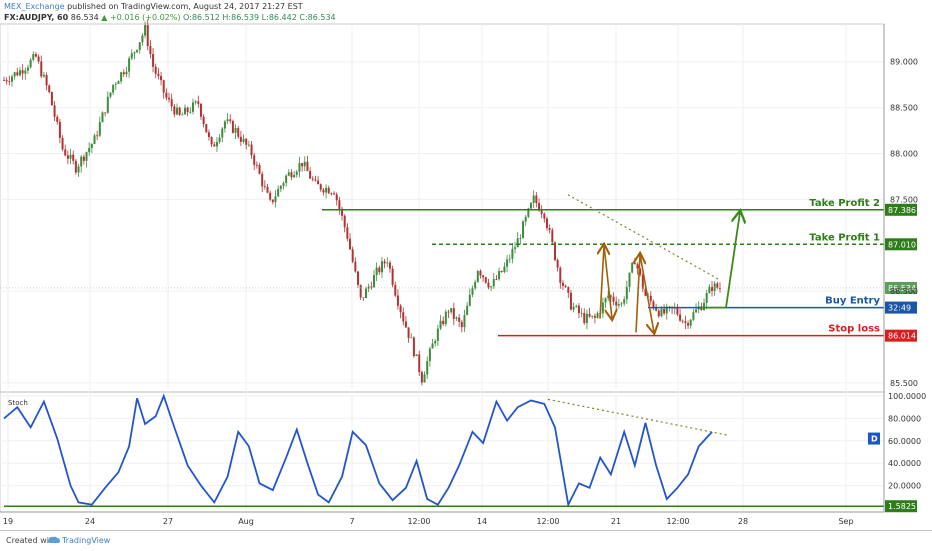  What do you see at coordinates (482, 521) in the screenshot?
I see `time-tick-label: 14` at bounding box center [482, 521].